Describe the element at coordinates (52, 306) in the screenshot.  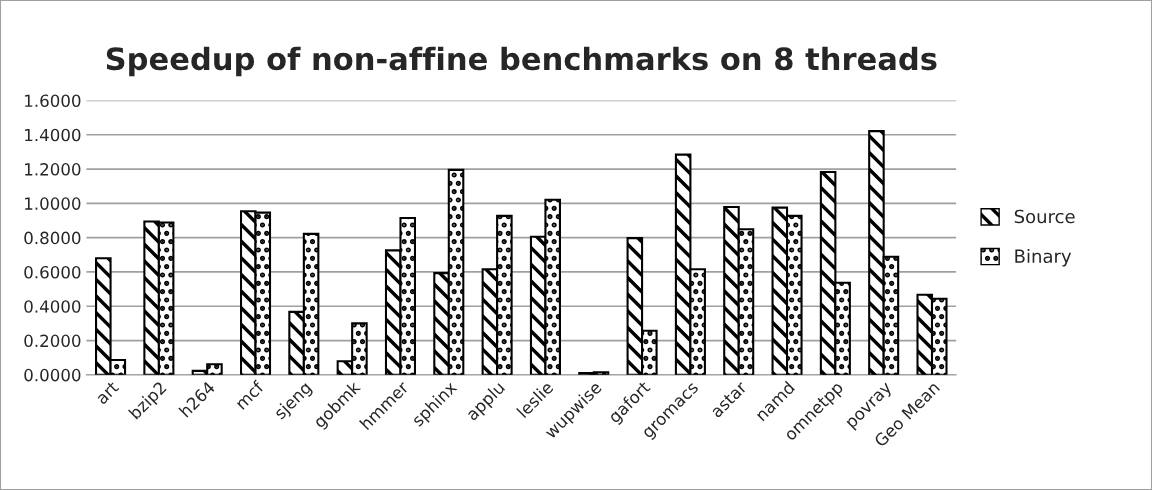
I see `y-tick-label: 0.4000` at that location.